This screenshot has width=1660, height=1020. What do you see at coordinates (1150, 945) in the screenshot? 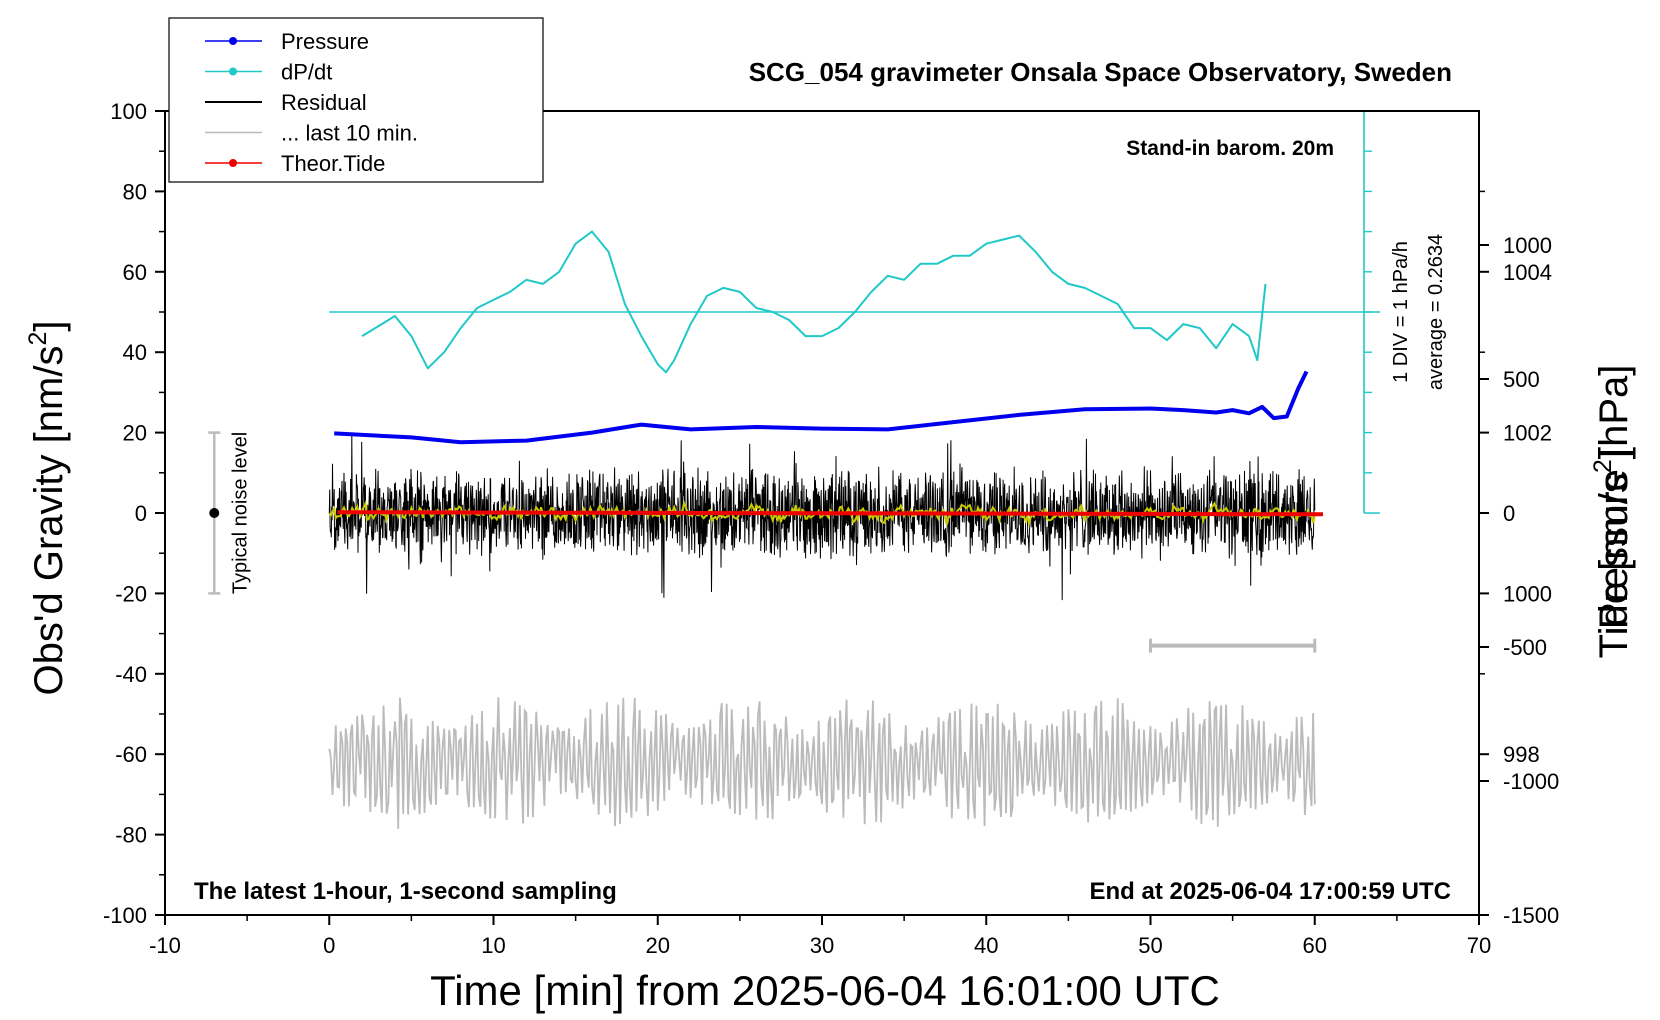
I see `x-tick-label: 50` at bounding box center [1150, 945].